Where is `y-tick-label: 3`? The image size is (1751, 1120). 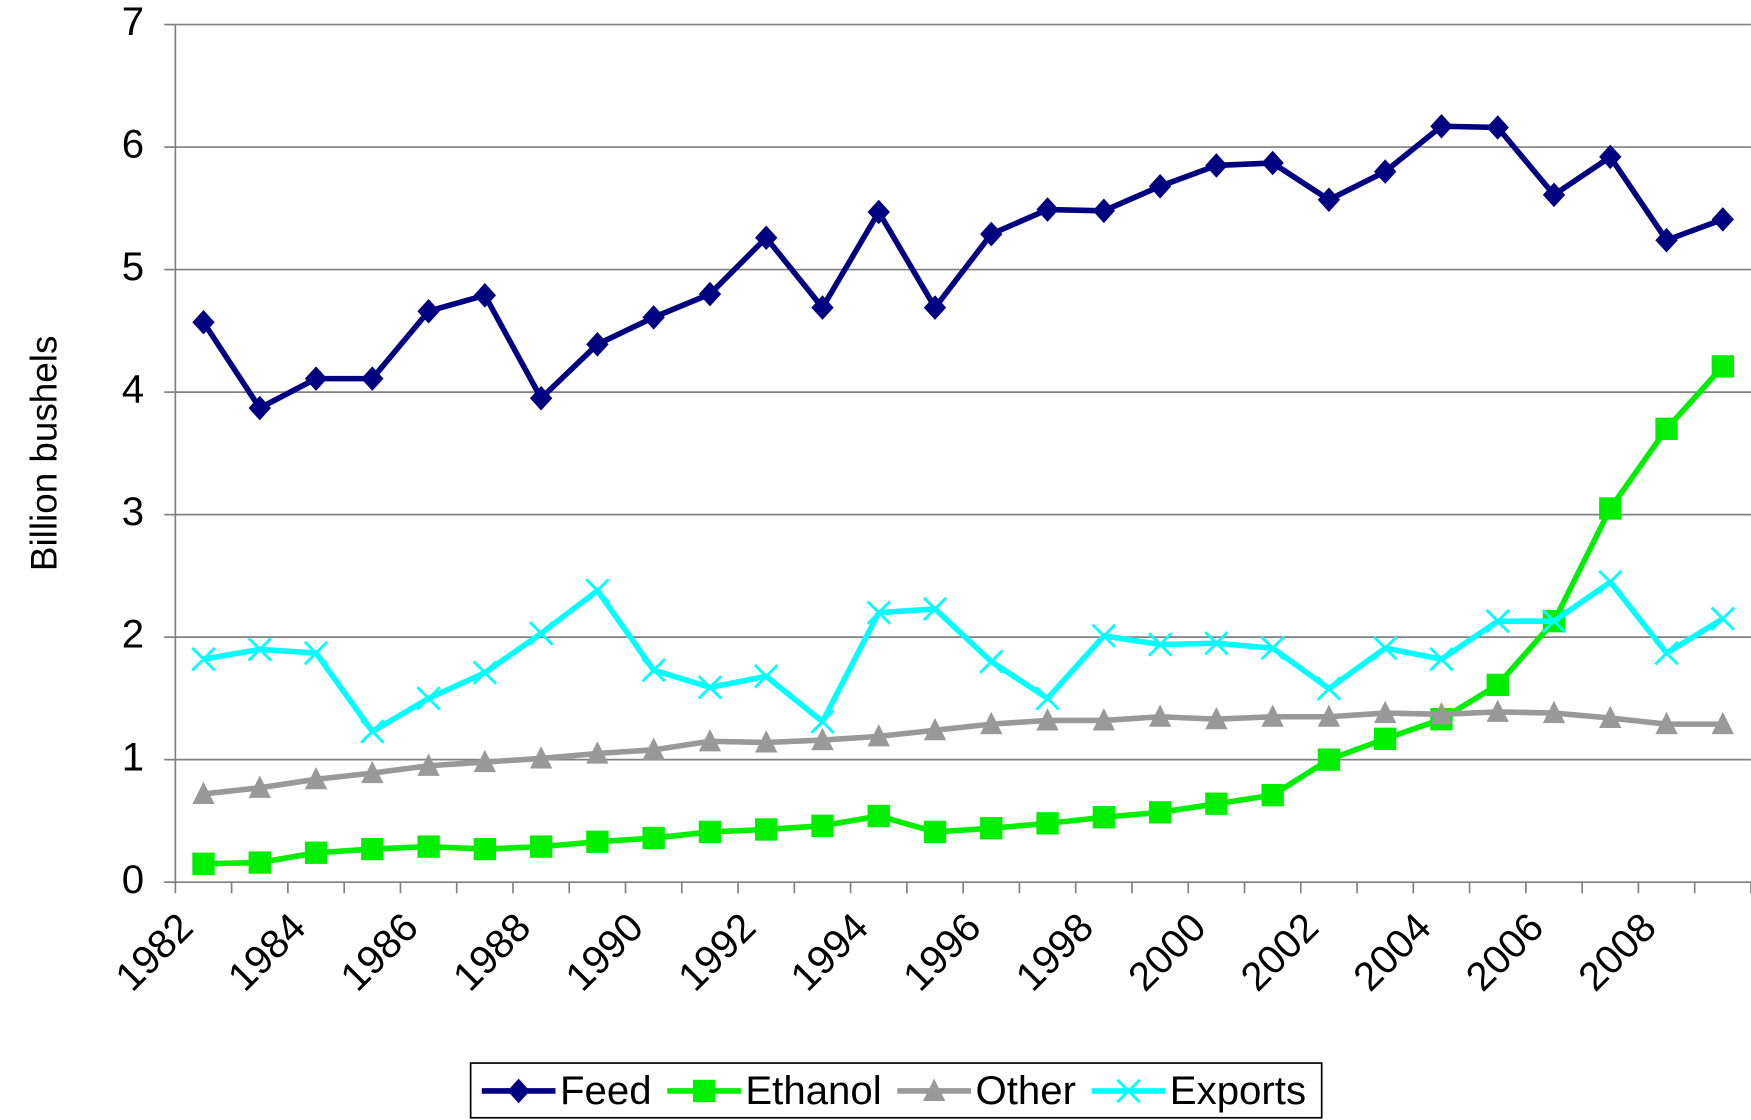 y-tick-label: 3 is located at coordinates (133, 511).